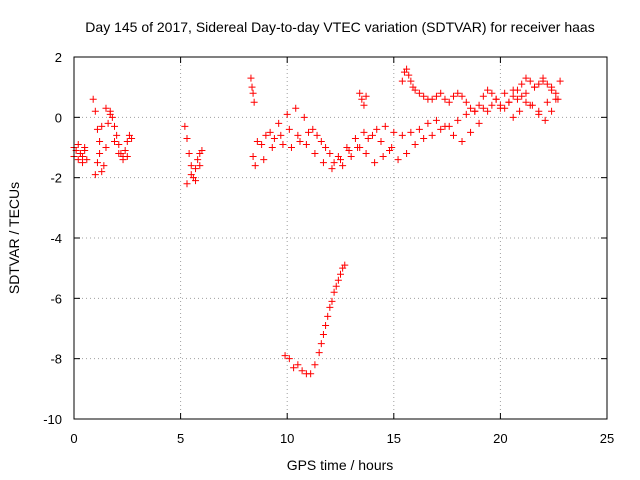  Describe the element at coordinates (500, 438) in the screenshot. I see `x-tick-label: 20` at that location.